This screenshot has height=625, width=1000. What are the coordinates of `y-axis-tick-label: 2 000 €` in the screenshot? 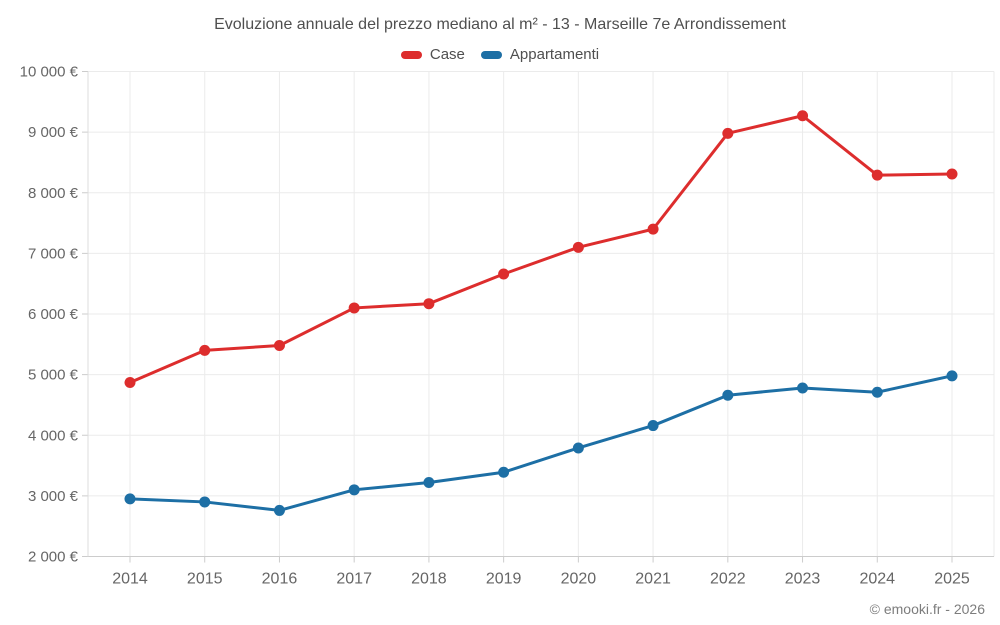 It's located at (53, 557).